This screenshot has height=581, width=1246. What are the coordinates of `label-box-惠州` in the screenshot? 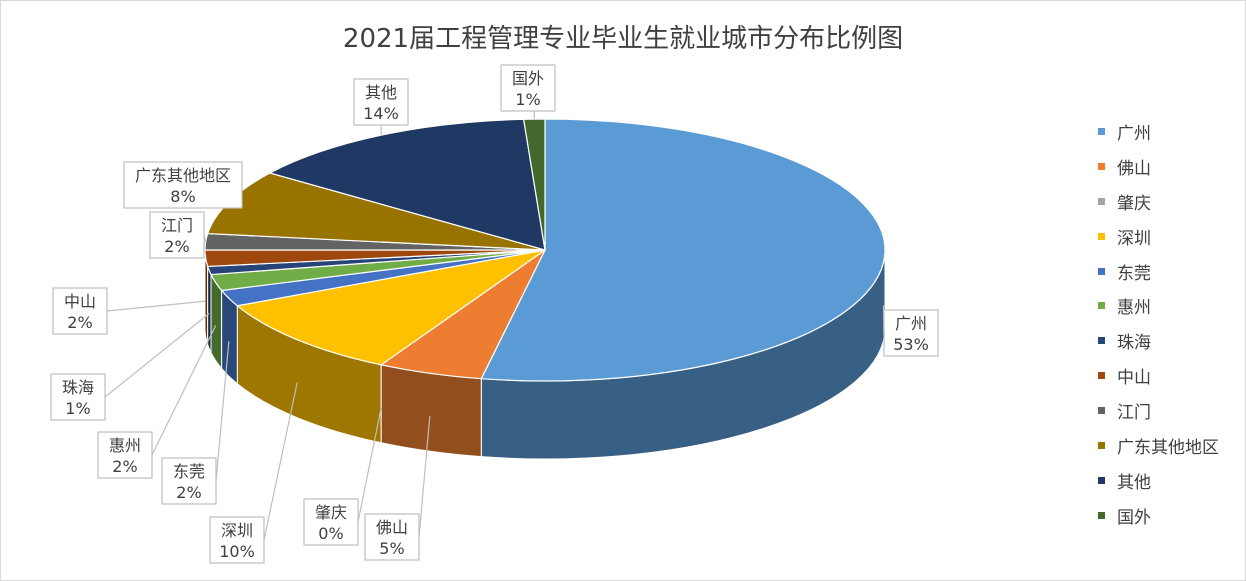 It's located at (125, 455).